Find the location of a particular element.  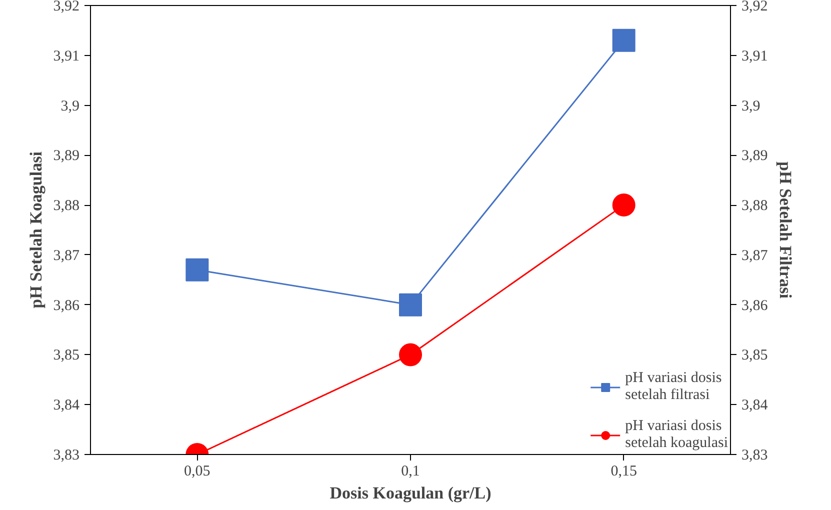

y2-axis-title: pH Setelah Filtrasi is located at coordinates (785, 230).